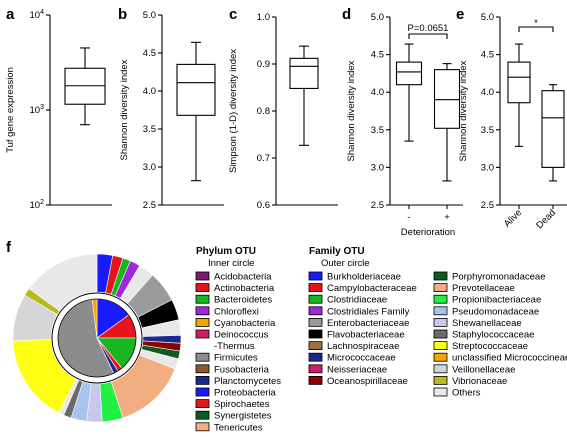  I want to click on box-+, so click(447, 122).